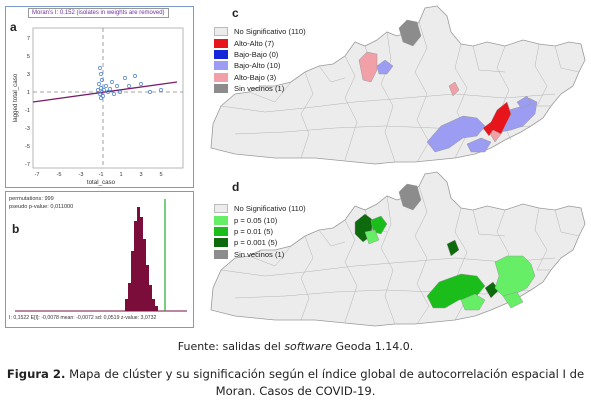 This screenshot has height=404, width=591. Describe the element at coordinates (497, 119) in the screenshot. I see `map-region-alto-alto` at that location.